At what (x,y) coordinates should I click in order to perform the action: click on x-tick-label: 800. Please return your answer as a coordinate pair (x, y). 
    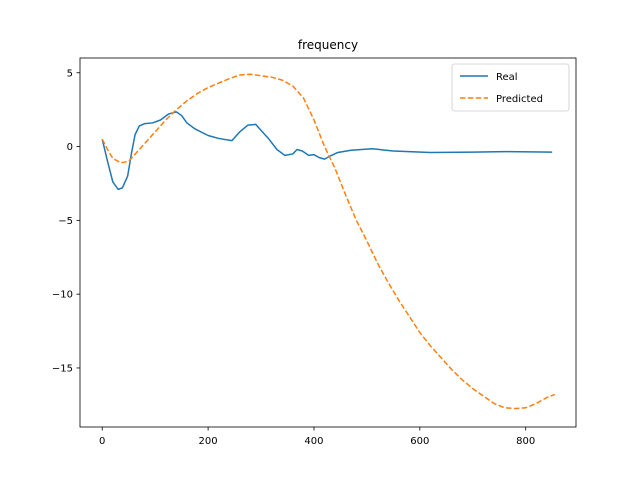
    Looking at the image, I should click on (525, 441).